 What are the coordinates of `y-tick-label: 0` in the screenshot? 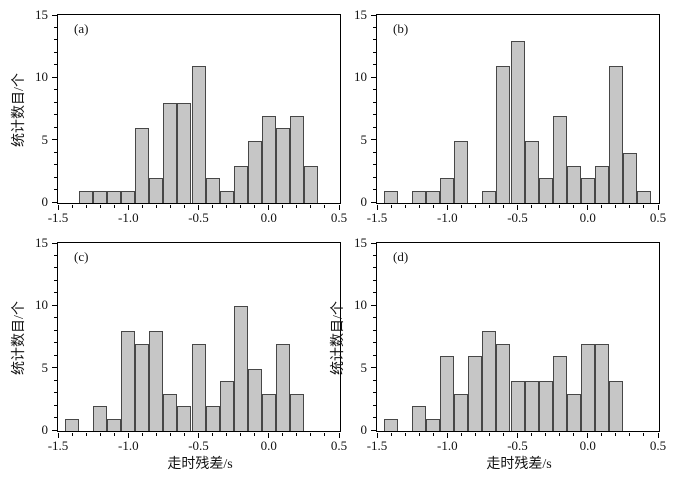 It's located at (45, 429).